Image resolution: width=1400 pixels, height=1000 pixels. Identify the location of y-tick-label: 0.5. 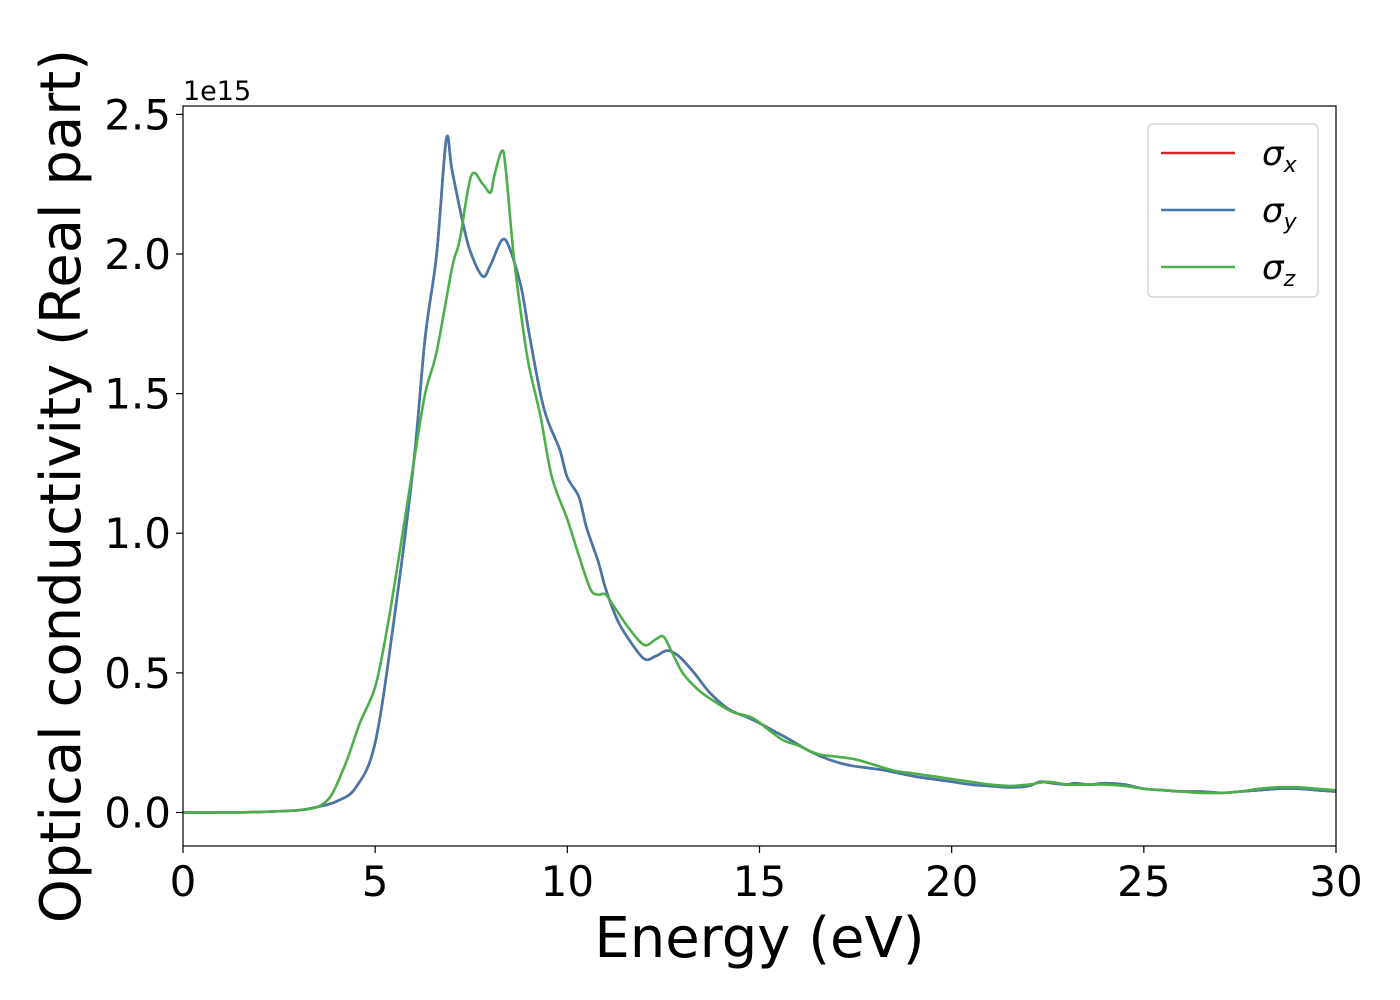
(137, 673).